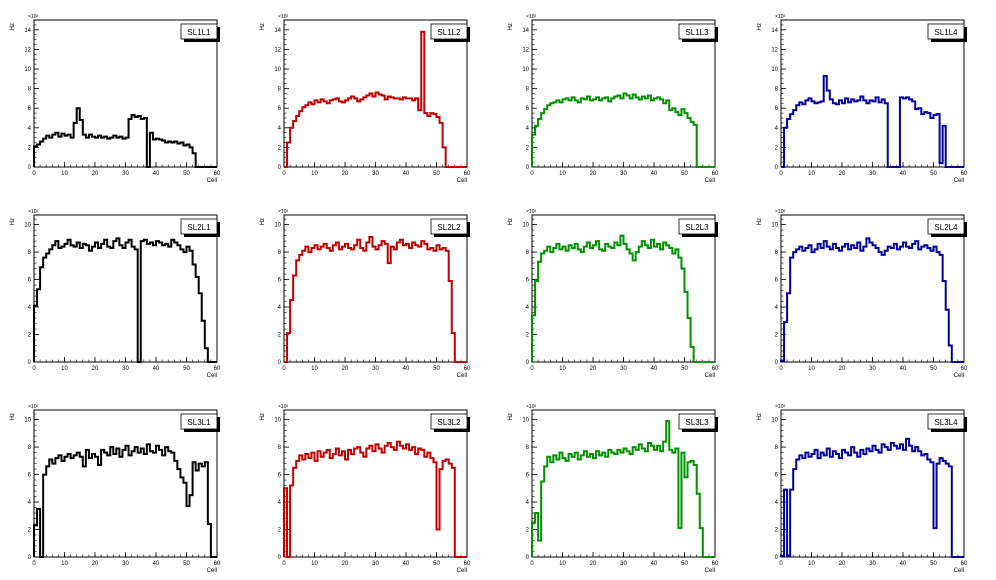  I want to click on chart-title: SL1L3, so click(697, 32).